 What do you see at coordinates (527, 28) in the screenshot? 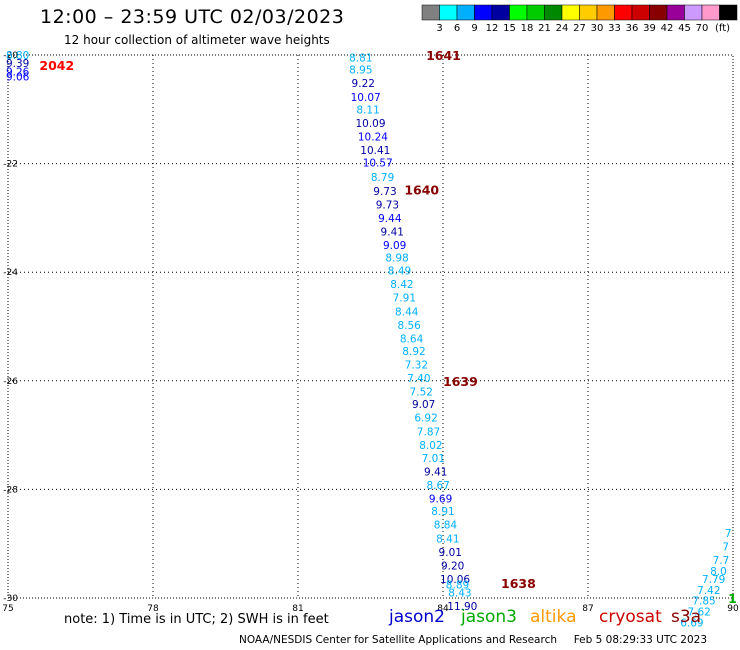
I see `colorbar-tick-label: 18` at bounding box center [527, 28].